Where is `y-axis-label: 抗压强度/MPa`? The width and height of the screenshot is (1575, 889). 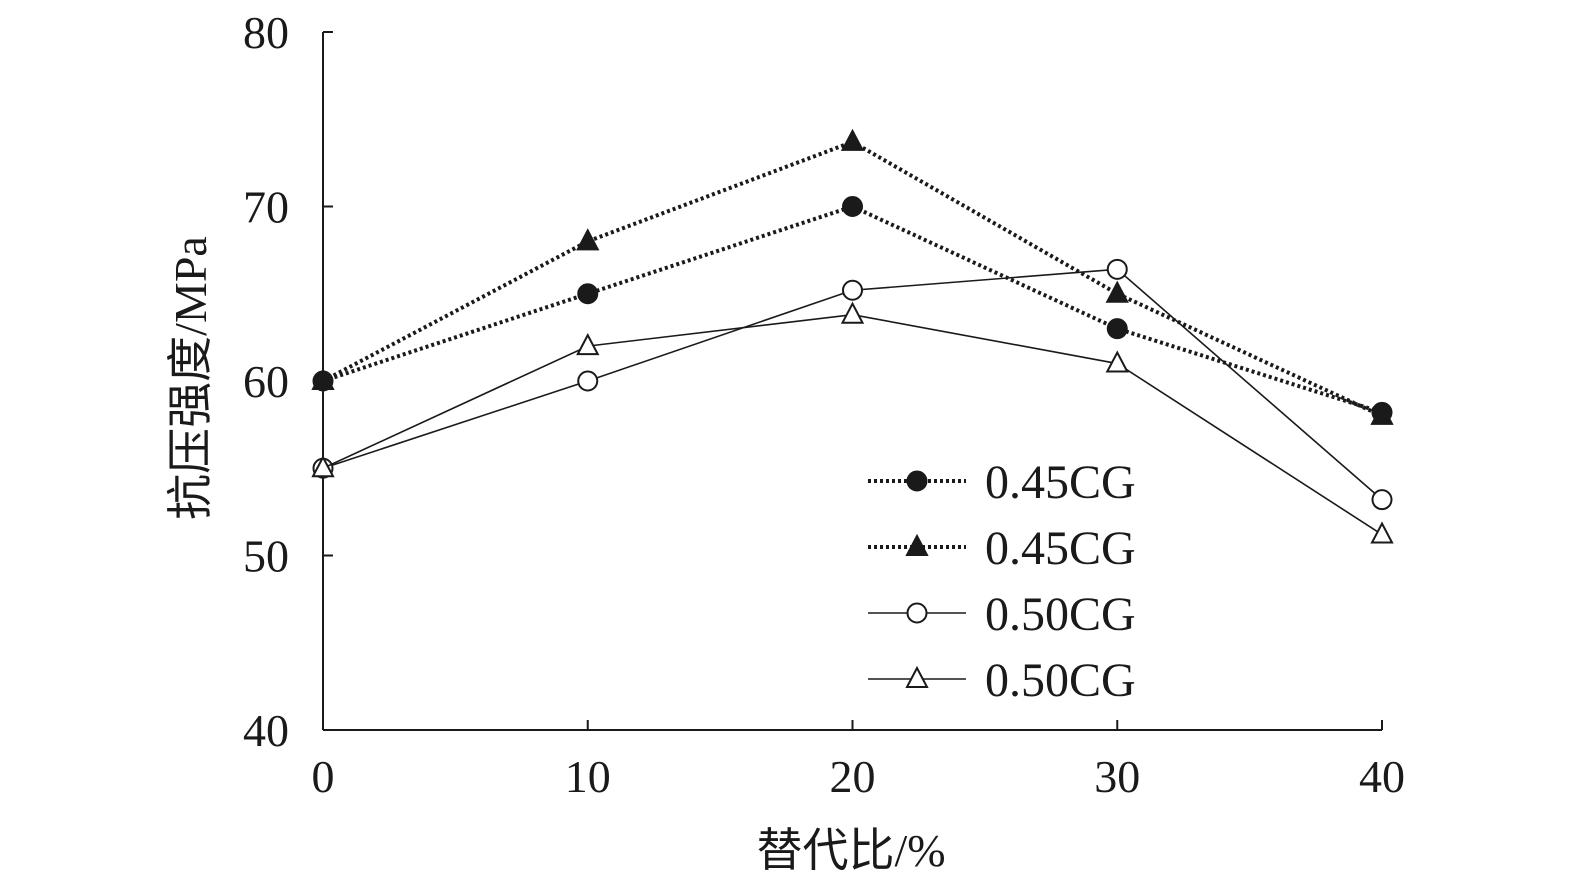 y-axis-label: 抗压强度/MPa is located at coordinates (190, 378).